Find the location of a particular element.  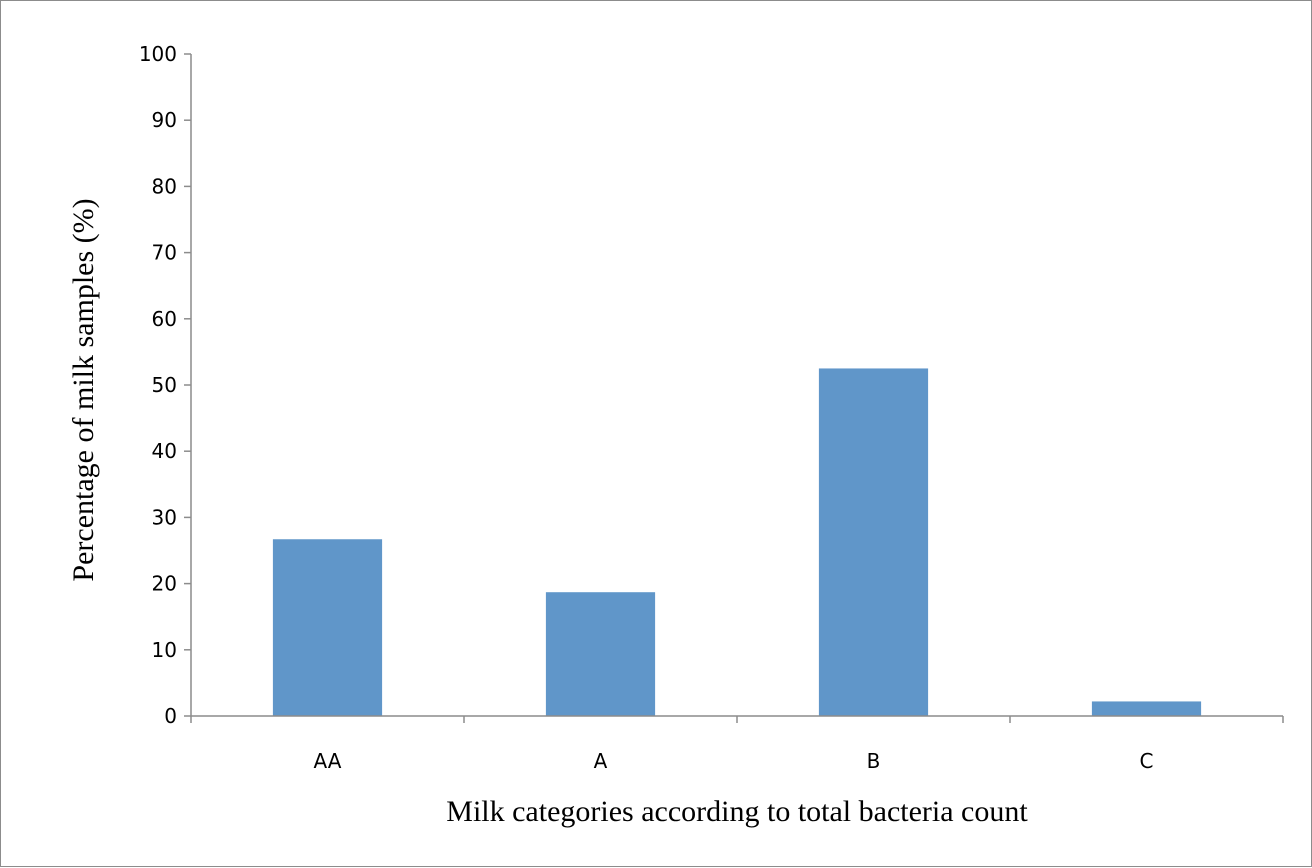

y-tick-label: 10 is located at coordinates (164, 650).